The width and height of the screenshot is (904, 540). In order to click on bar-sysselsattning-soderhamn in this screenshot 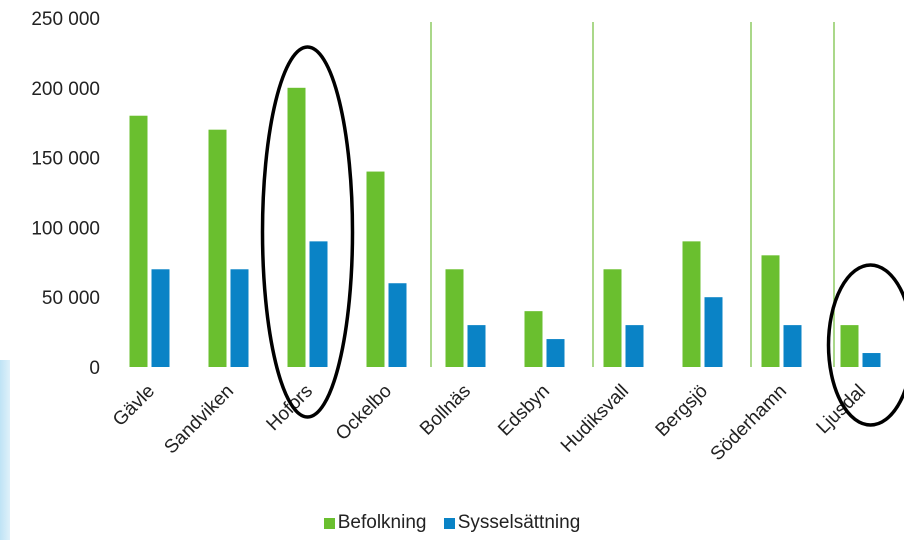, I will do `click(792, 346)`.